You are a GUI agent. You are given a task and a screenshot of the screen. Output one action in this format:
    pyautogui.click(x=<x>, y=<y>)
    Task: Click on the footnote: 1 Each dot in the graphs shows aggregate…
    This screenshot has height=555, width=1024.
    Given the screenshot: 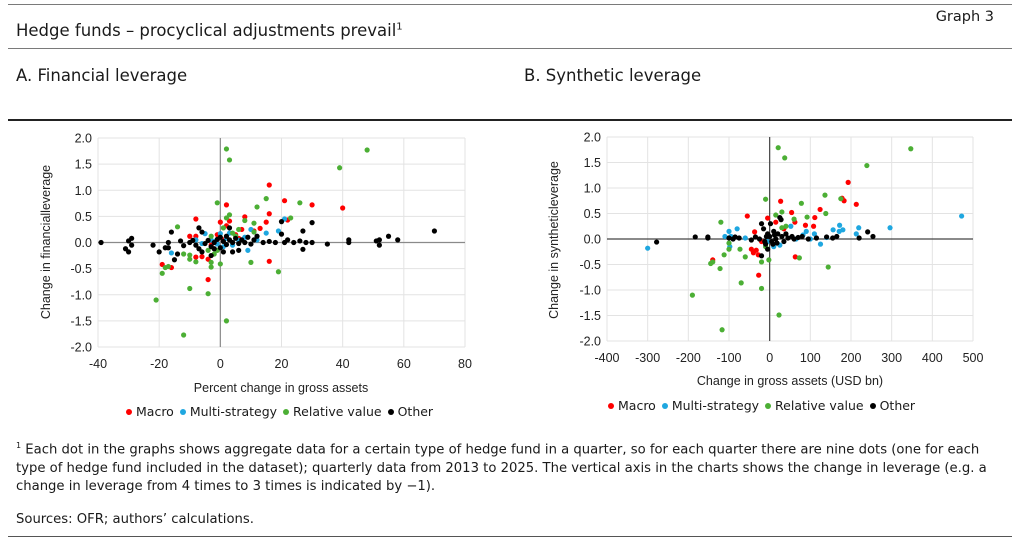 What is the action you would take?
    pyautogui.click(x=513, y=467)
    